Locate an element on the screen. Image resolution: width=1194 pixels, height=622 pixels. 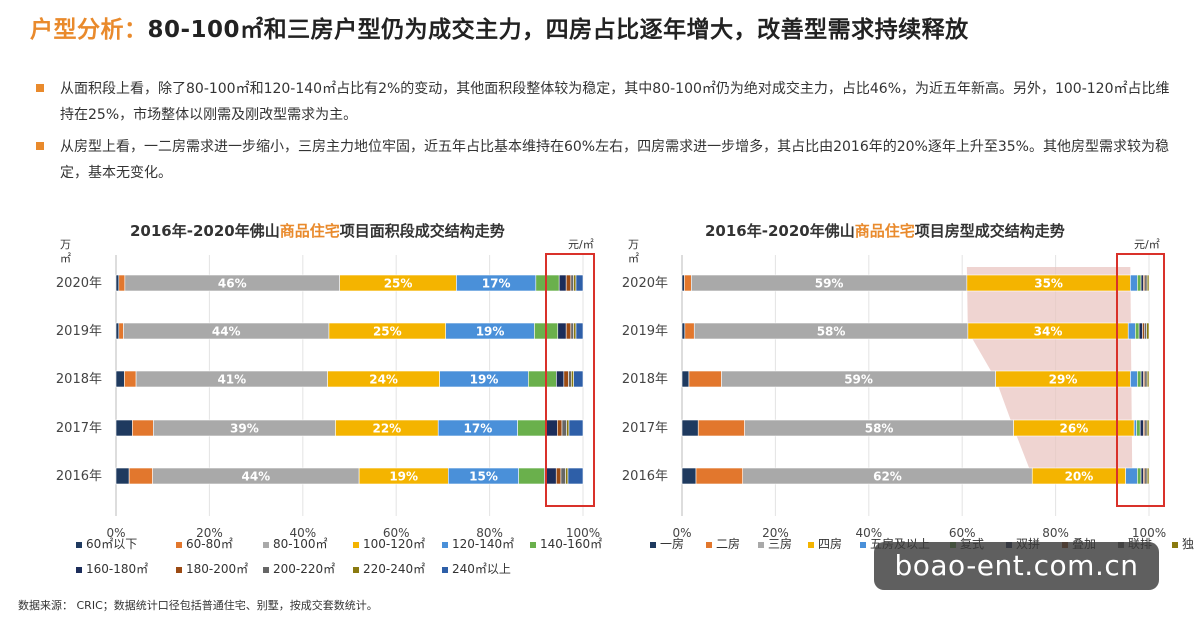
x-tick-label: 0% is located at coordinates (115, 533).